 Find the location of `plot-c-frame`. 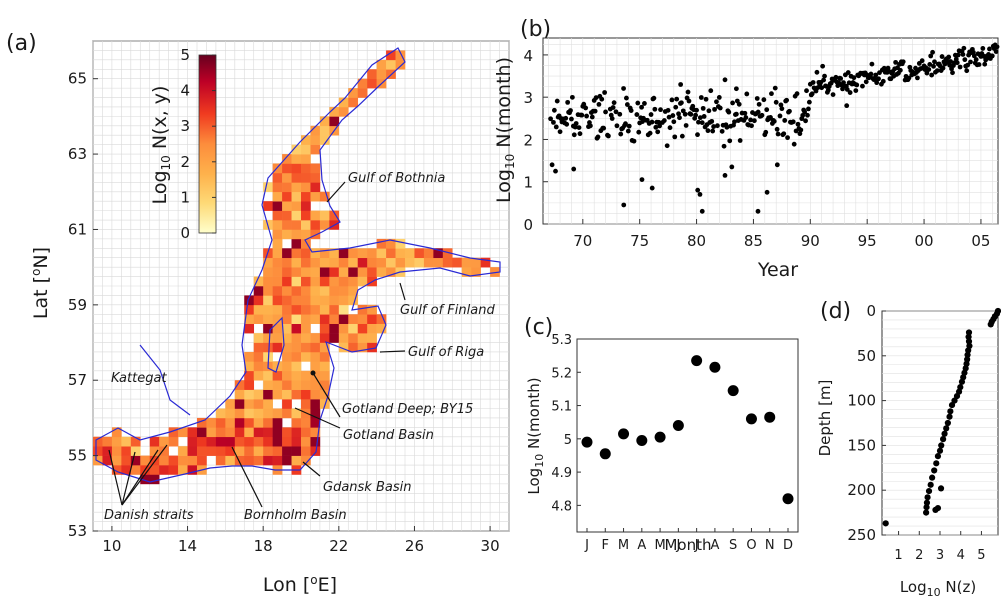

plot-c-frame is located at coordinates (687, 435).